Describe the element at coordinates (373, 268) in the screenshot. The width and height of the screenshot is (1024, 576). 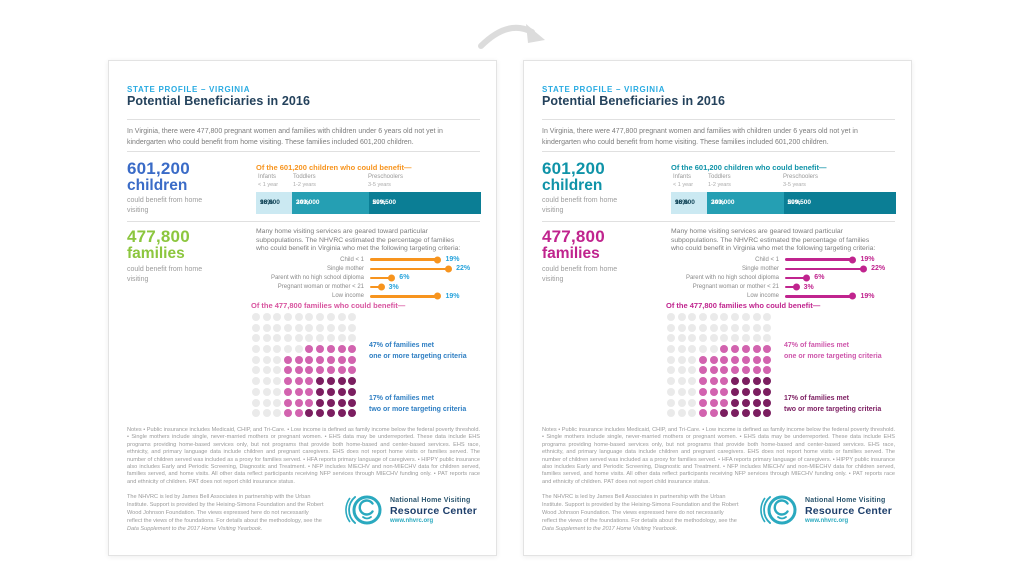
I see `criteria-row: Single mother 22%` at that location.